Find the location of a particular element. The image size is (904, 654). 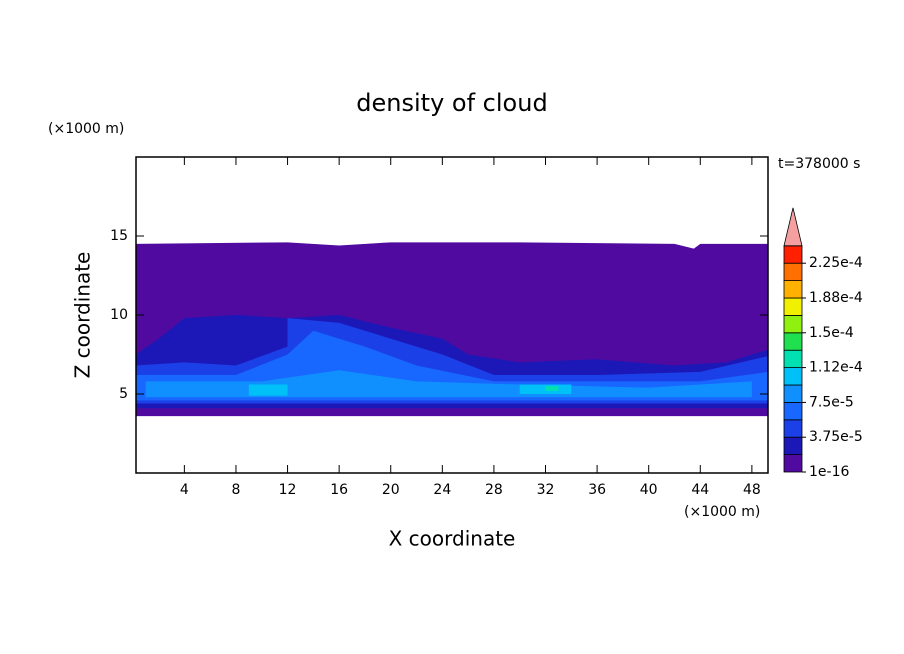

colorbar-tick-label: 1e-16 is located at coordinates (829, 472).